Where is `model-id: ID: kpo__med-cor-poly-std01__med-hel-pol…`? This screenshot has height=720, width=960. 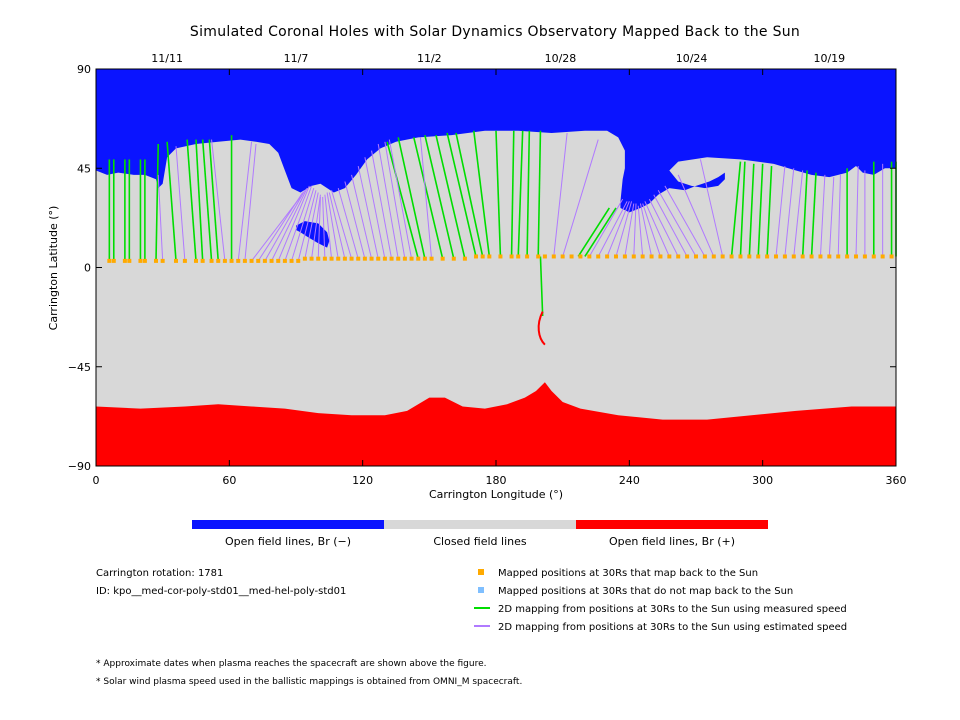
model-id: ID: kpo__med-cor-poly-std01__med-hel-pol… is located at coordinates (221, 591).